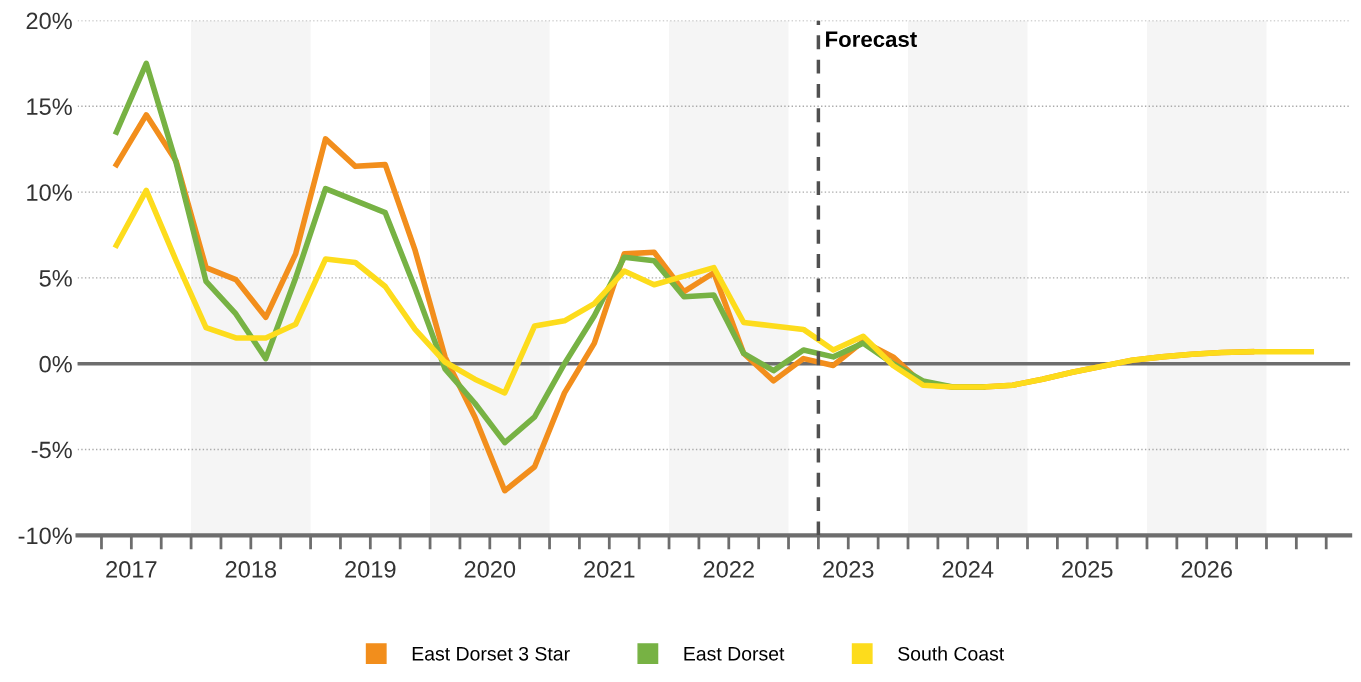 This screenshot has width=1361, height=682. I want to click on legend-label: East Dorset 3 Star, so click(491, 653).